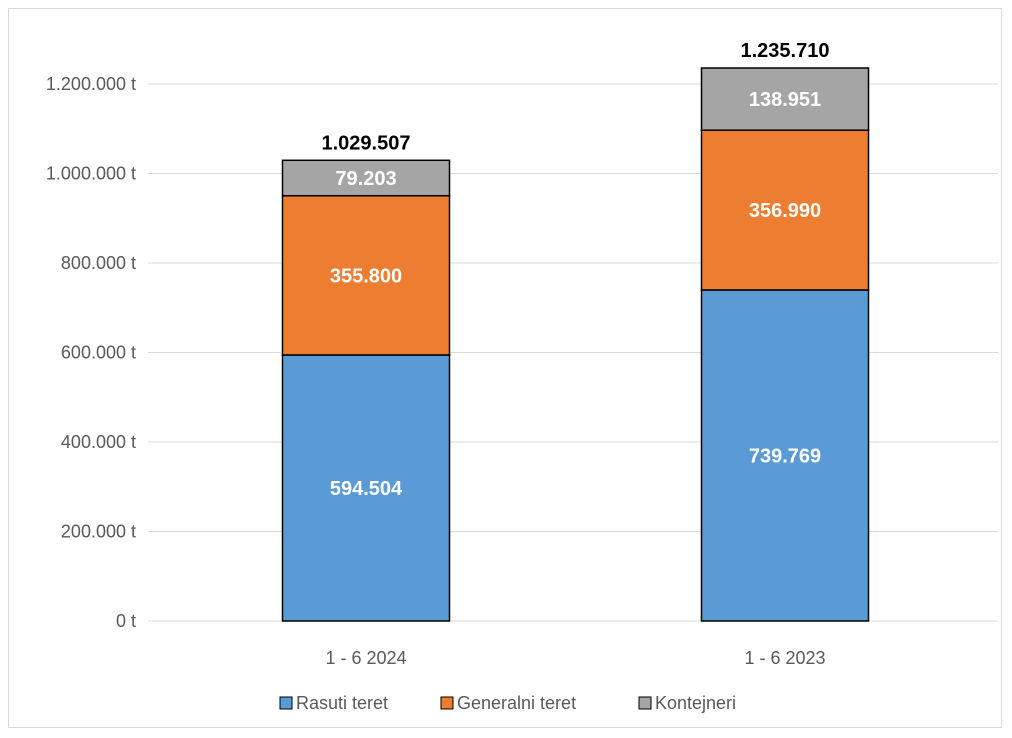 The width and height of the screenshot is (1012, 738). I want to click on data-label: 739.769, so click(785, 456).